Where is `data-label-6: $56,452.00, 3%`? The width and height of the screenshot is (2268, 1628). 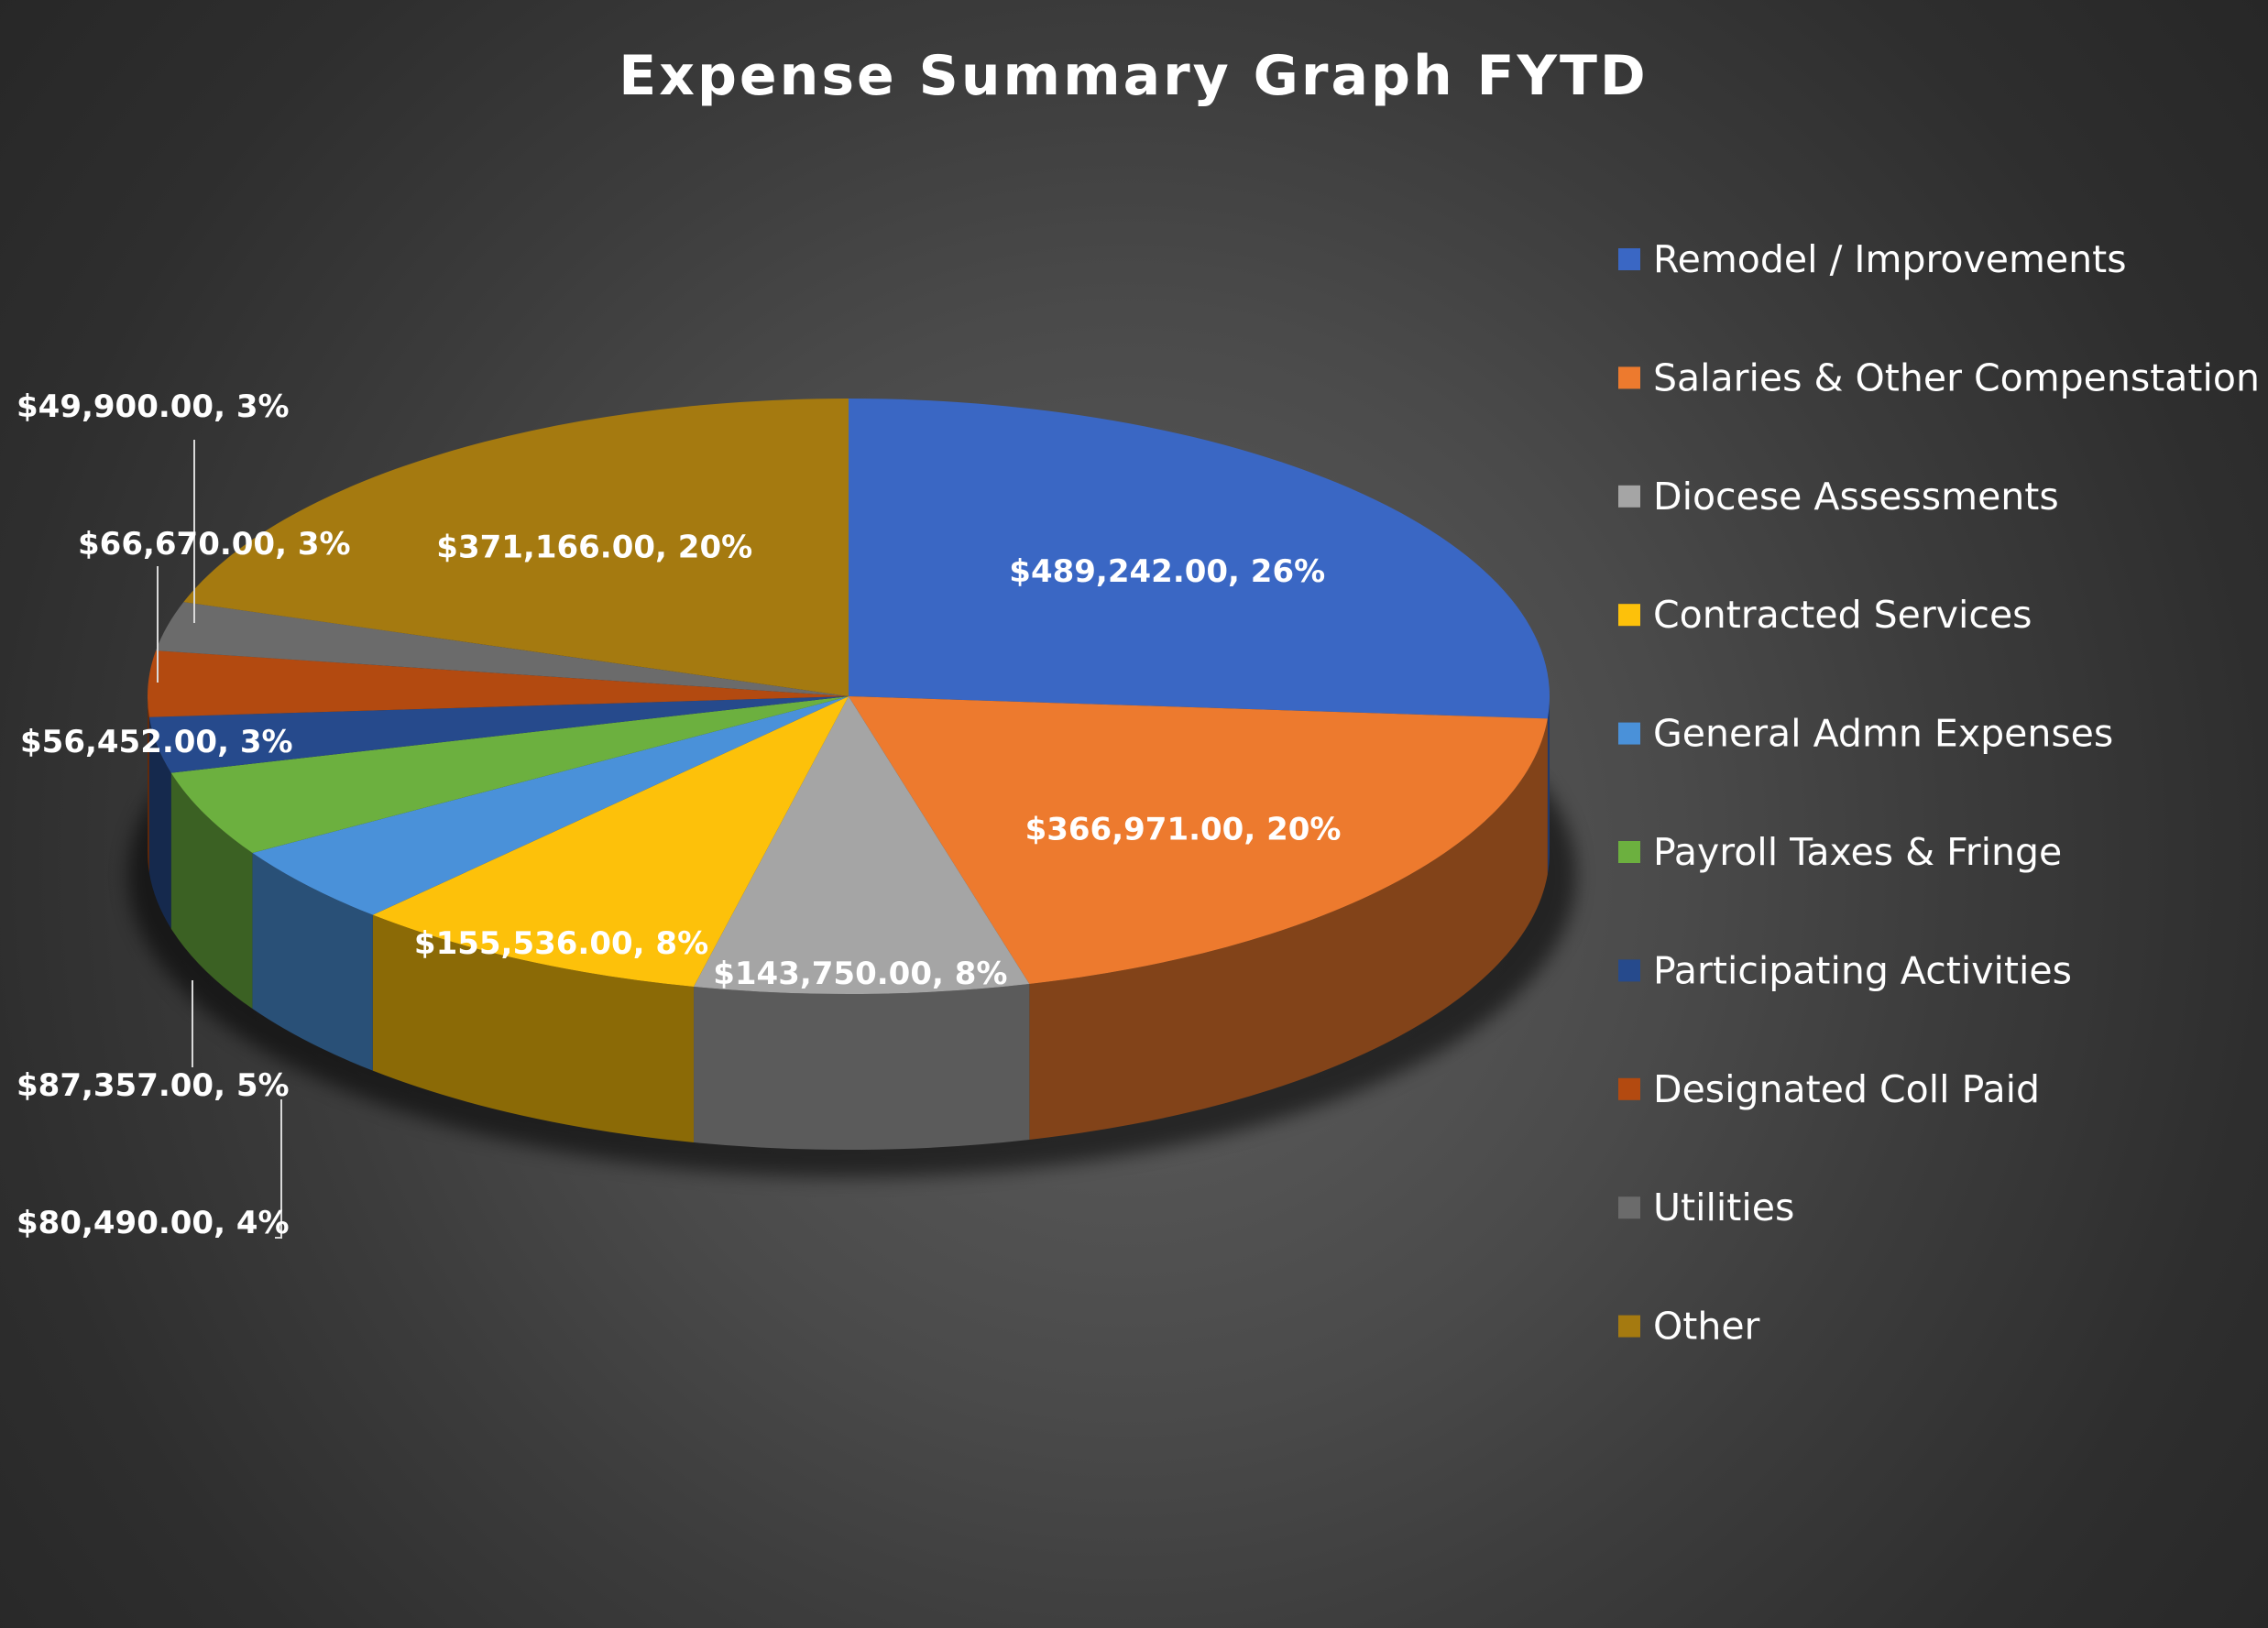 data-label-6: $56,452.00, 3% is located at coordinates (156, 742).